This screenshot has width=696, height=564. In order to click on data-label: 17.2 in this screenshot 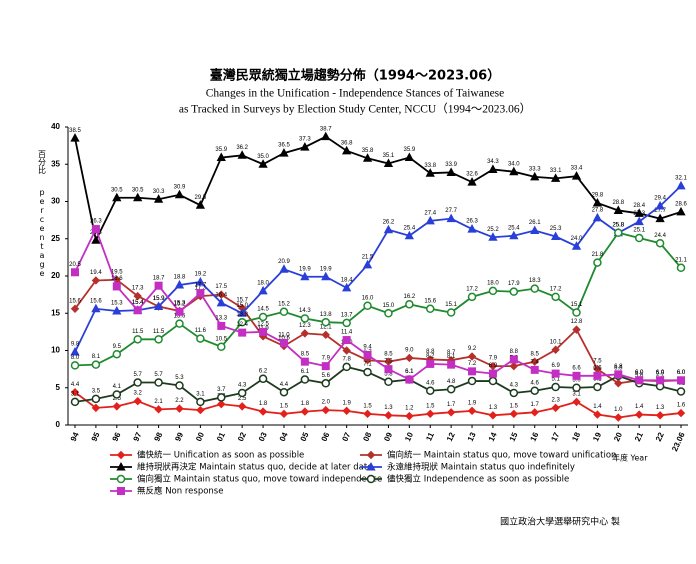, I will do `click(472, 289)`.